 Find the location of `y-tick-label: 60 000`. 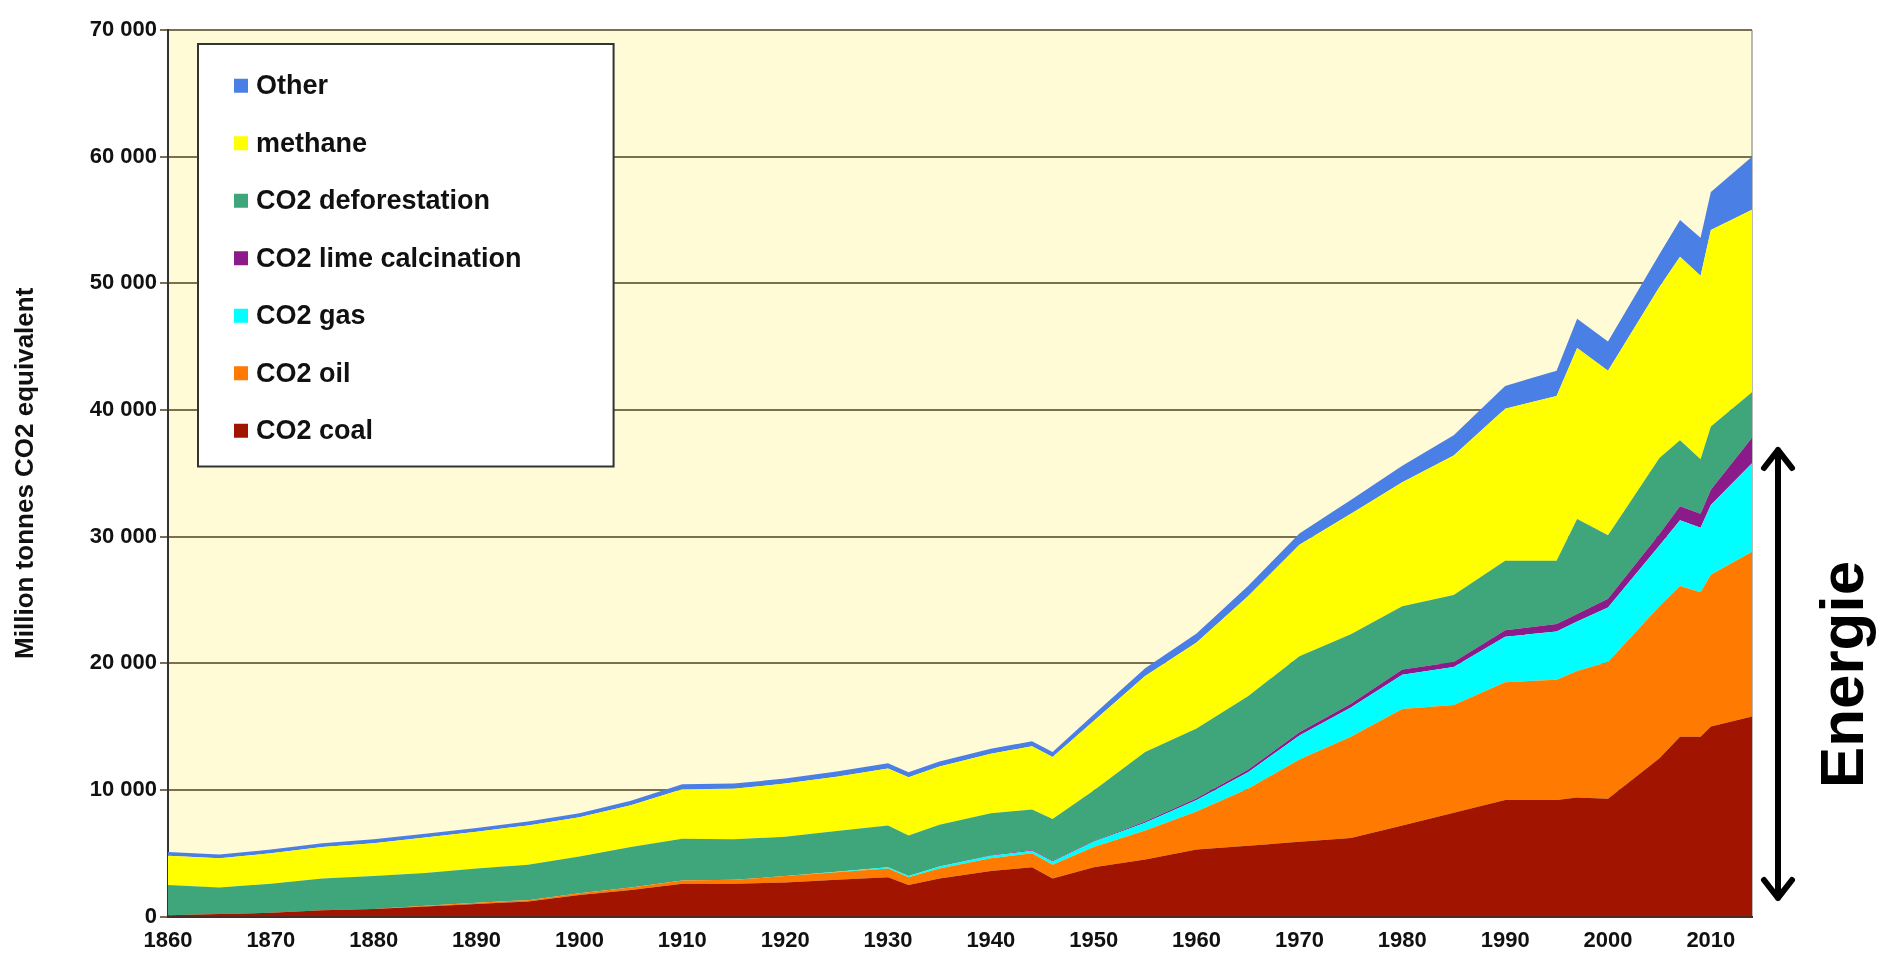

y-tick-label: 60 000 is located at coordinates (123, 155).